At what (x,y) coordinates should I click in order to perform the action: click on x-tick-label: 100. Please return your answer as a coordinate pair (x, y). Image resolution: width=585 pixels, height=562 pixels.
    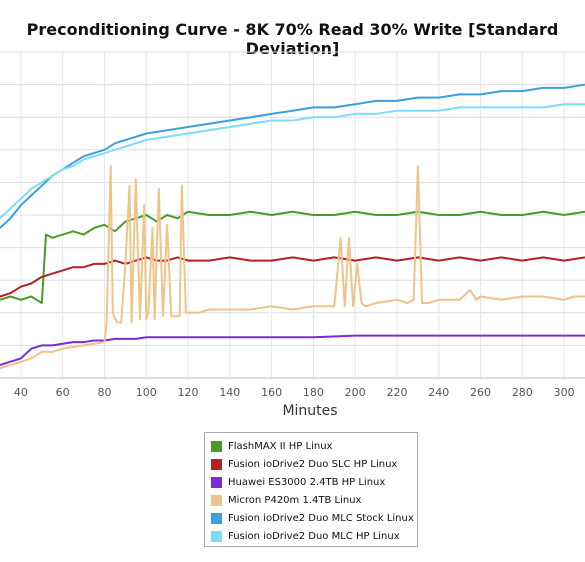
    Looking at the image, I should click on (146, 392).